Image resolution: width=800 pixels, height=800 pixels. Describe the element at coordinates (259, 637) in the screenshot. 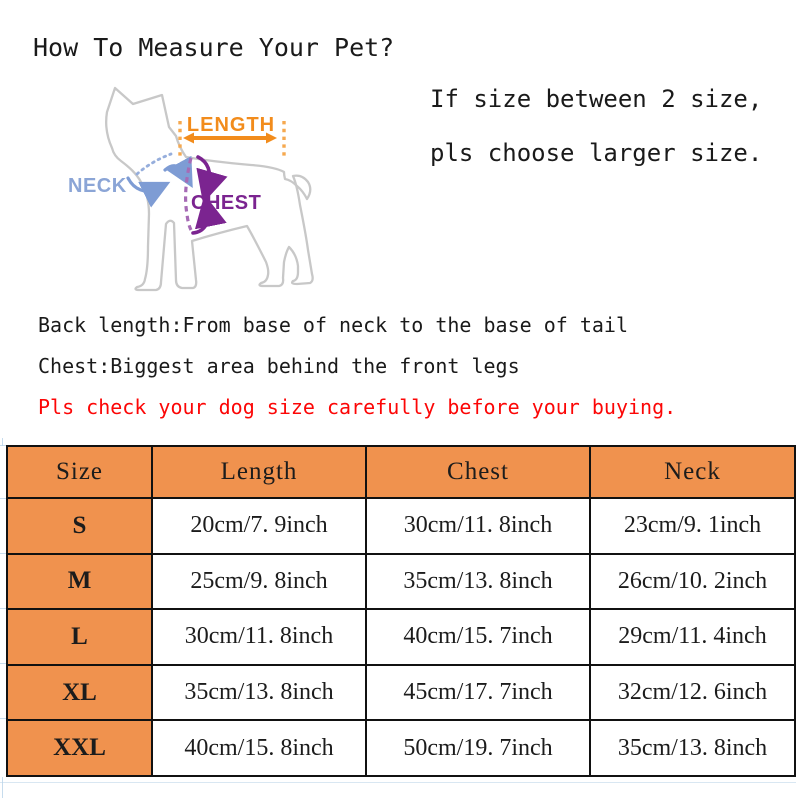

I see `length-value: 30cm/11. 8inch` at that location.